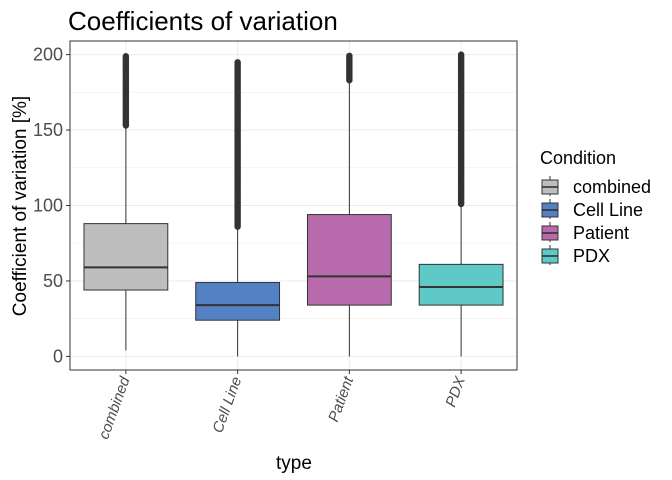 The width and height of the screenshot is (672, 480). What do you see at coordinates (608, 210) in the screenshot?
I see `legend-label: Cell Line` at bounding box center [608, 210].